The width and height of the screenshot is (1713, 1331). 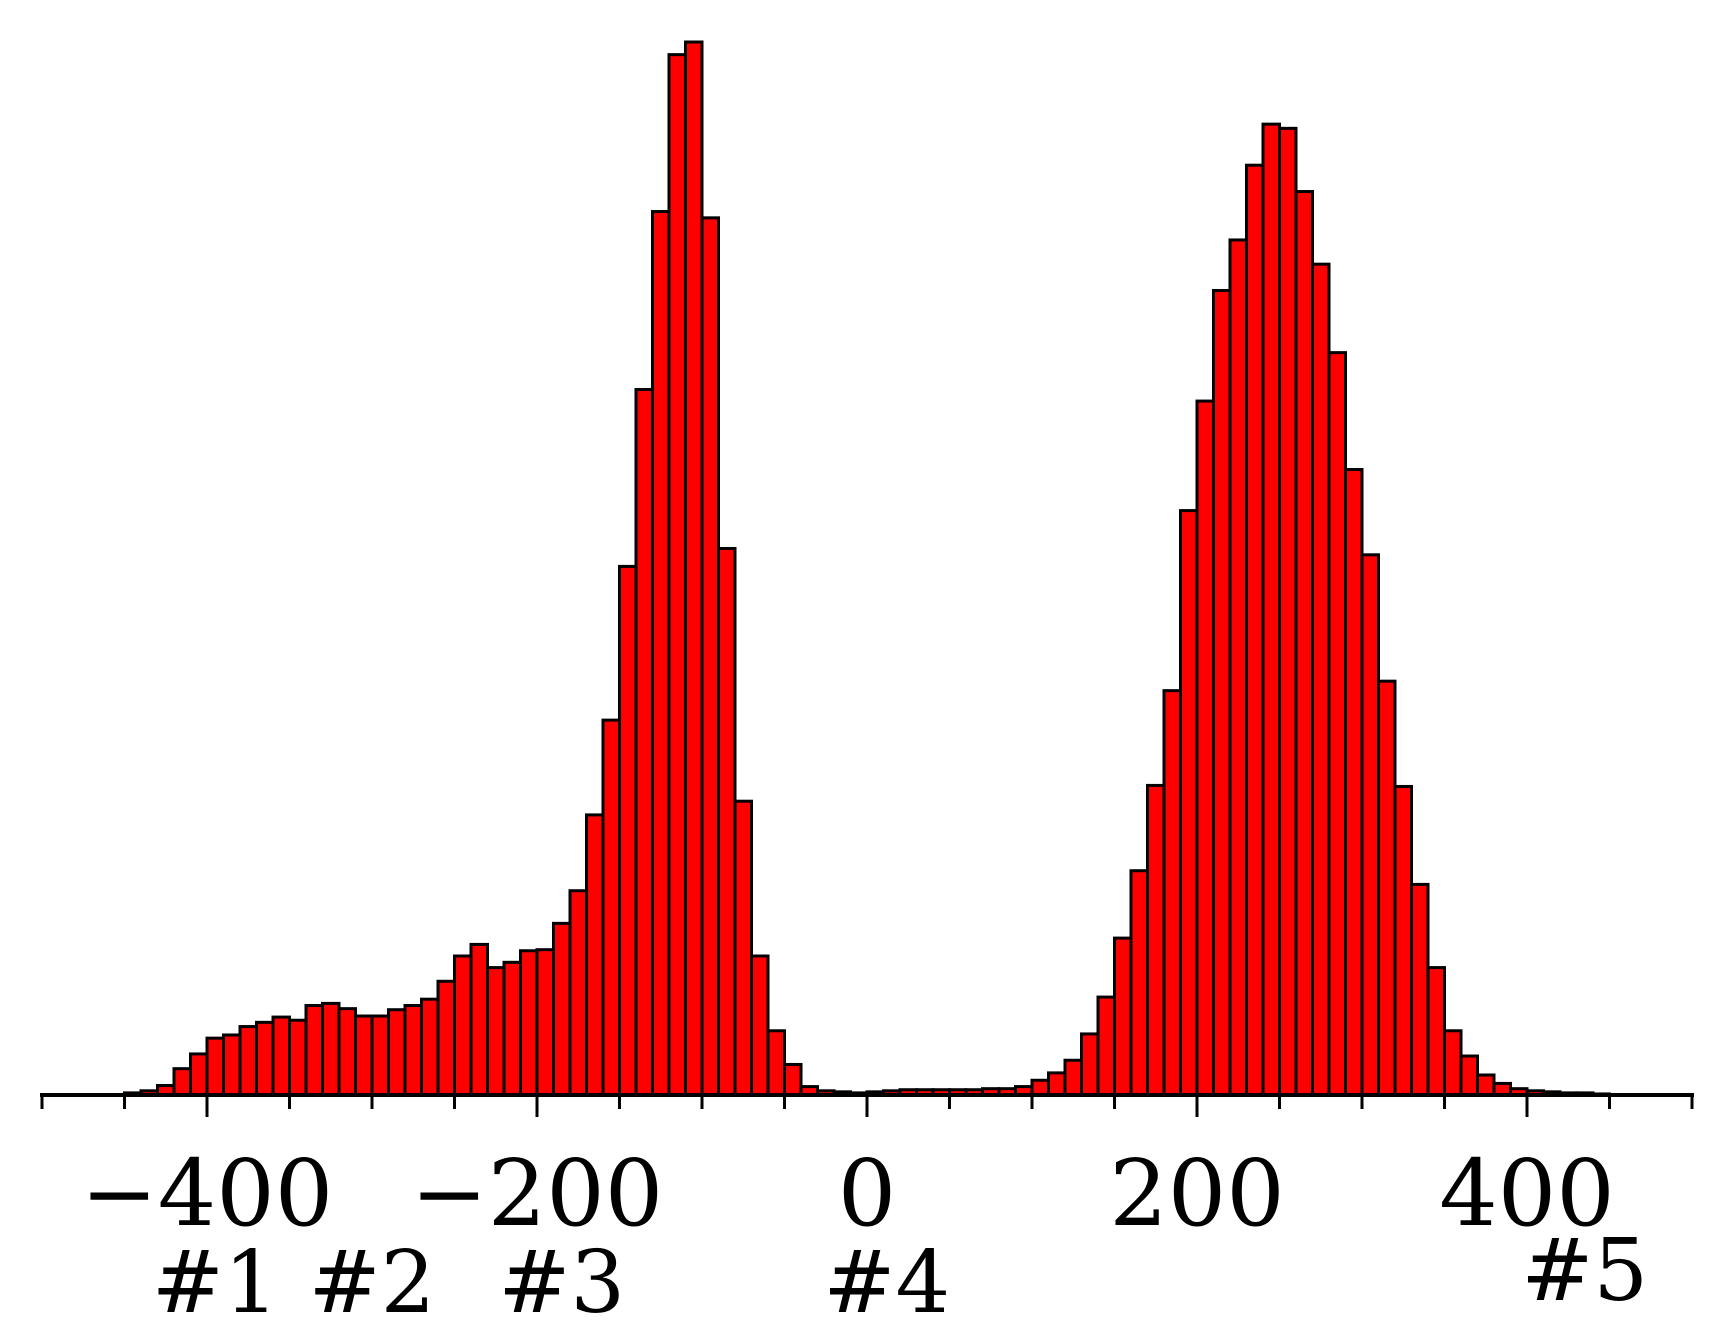 I want to click on peak-annotation-4: #4, so click(x=886, y=1282).